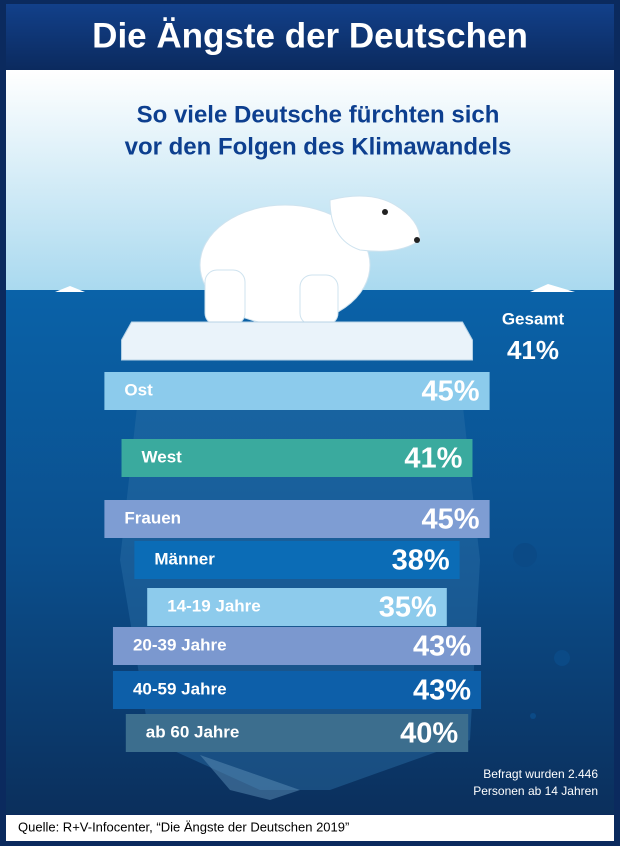 This screenshot has height=846, width=620. I want to click on footer, so click(310, 828).